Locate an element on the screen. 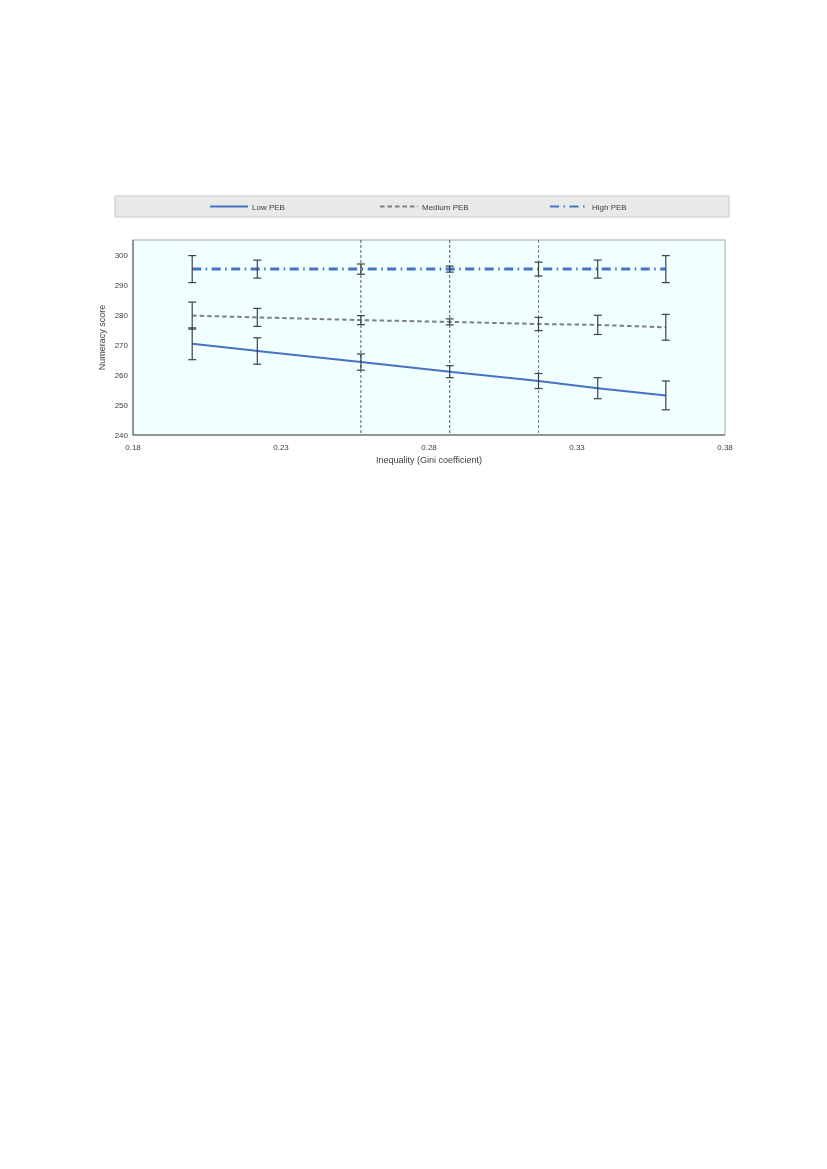  y-tick-label: 270 is located at coordinates (121, 345).